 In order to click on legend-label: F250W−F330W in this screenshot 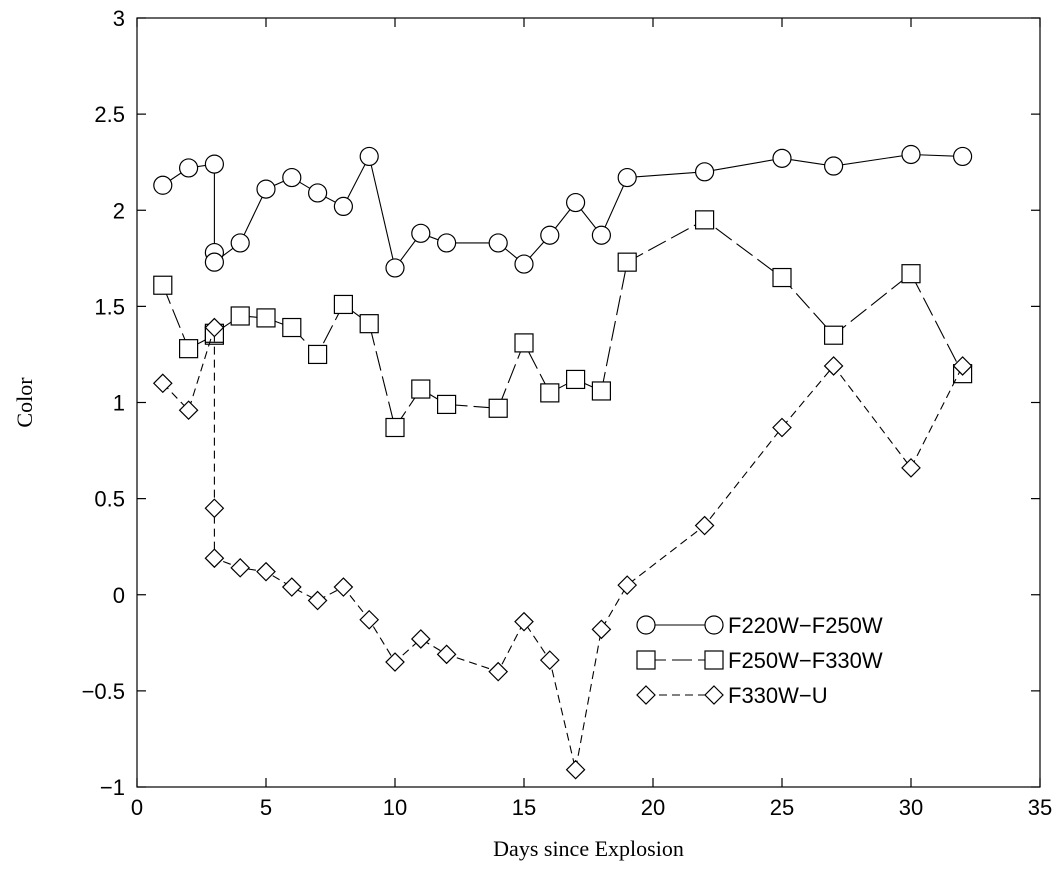, I will do `click(805, 660)`.